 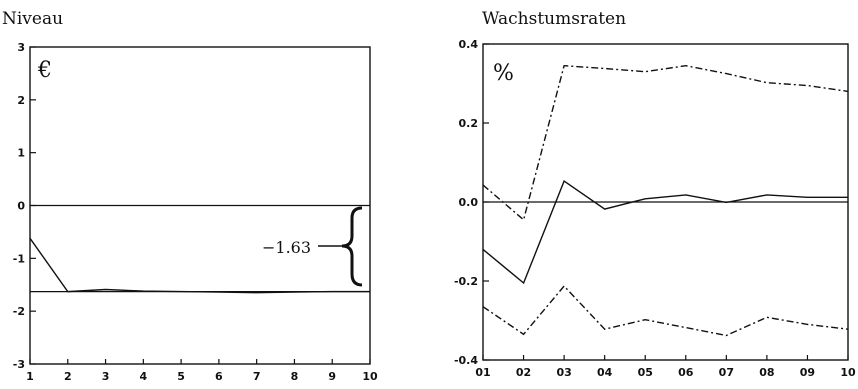 I want to click on wachstumsraten-x-tick-label: 08, so click(x=766, y=372).